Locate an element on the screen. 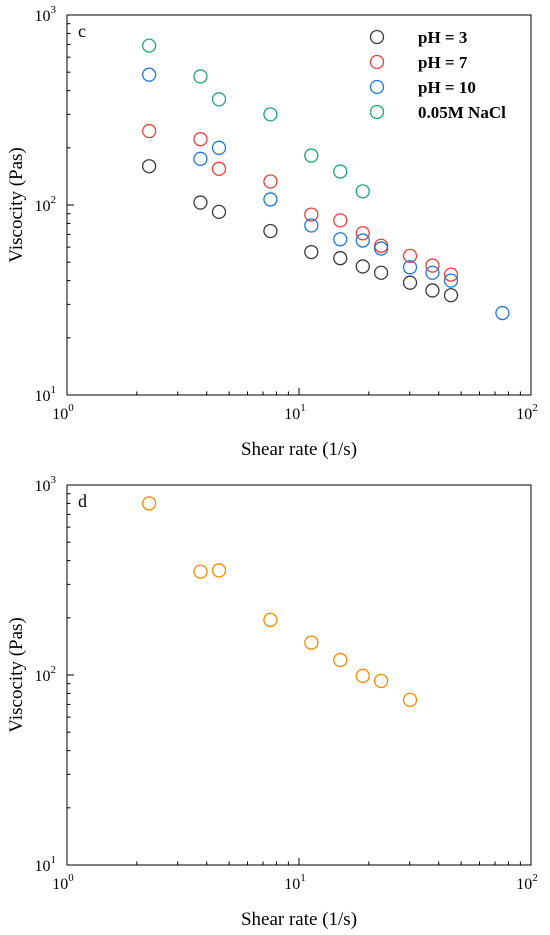 This screenshot has width=550, height=935. panel-c-legend: pH = 3 pH = 7 pH = 10 0.05M NaCl is located at coordinates (437, 75).